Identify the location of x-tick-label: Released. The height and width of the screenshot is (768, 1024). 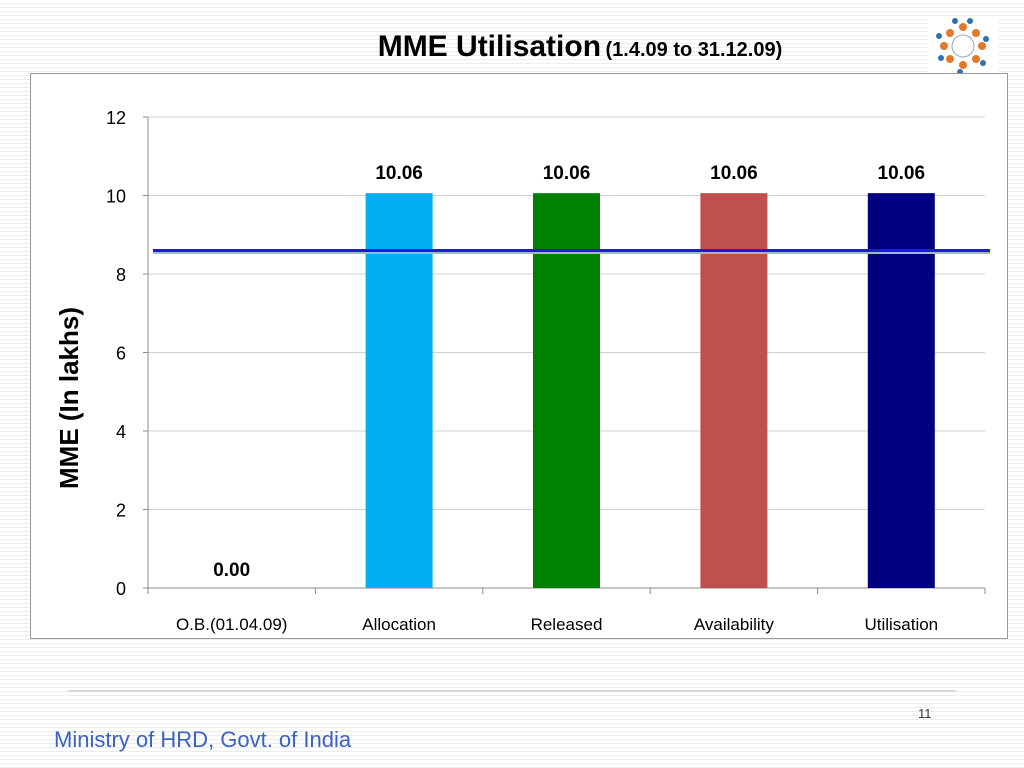
(567, 624).